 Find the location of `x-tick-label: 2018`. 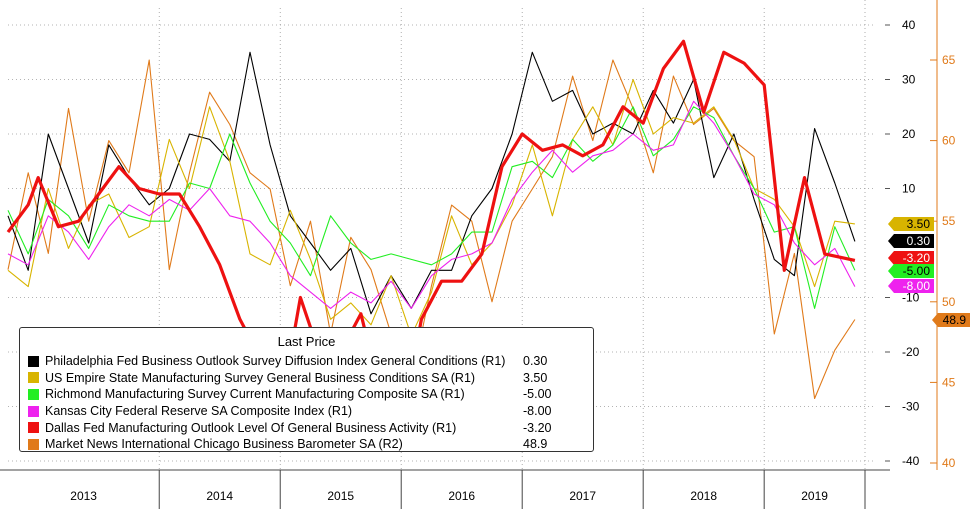

x-tick-label: 2018 is located at coordinates (703, 496).